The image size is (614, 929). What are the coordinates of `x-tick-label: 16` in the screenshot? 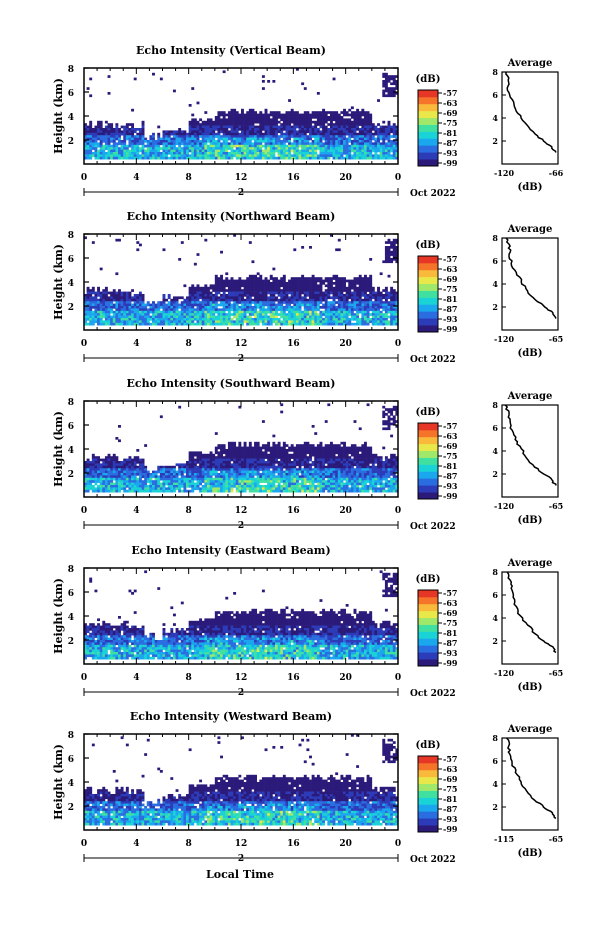 It's located at (293, 344).